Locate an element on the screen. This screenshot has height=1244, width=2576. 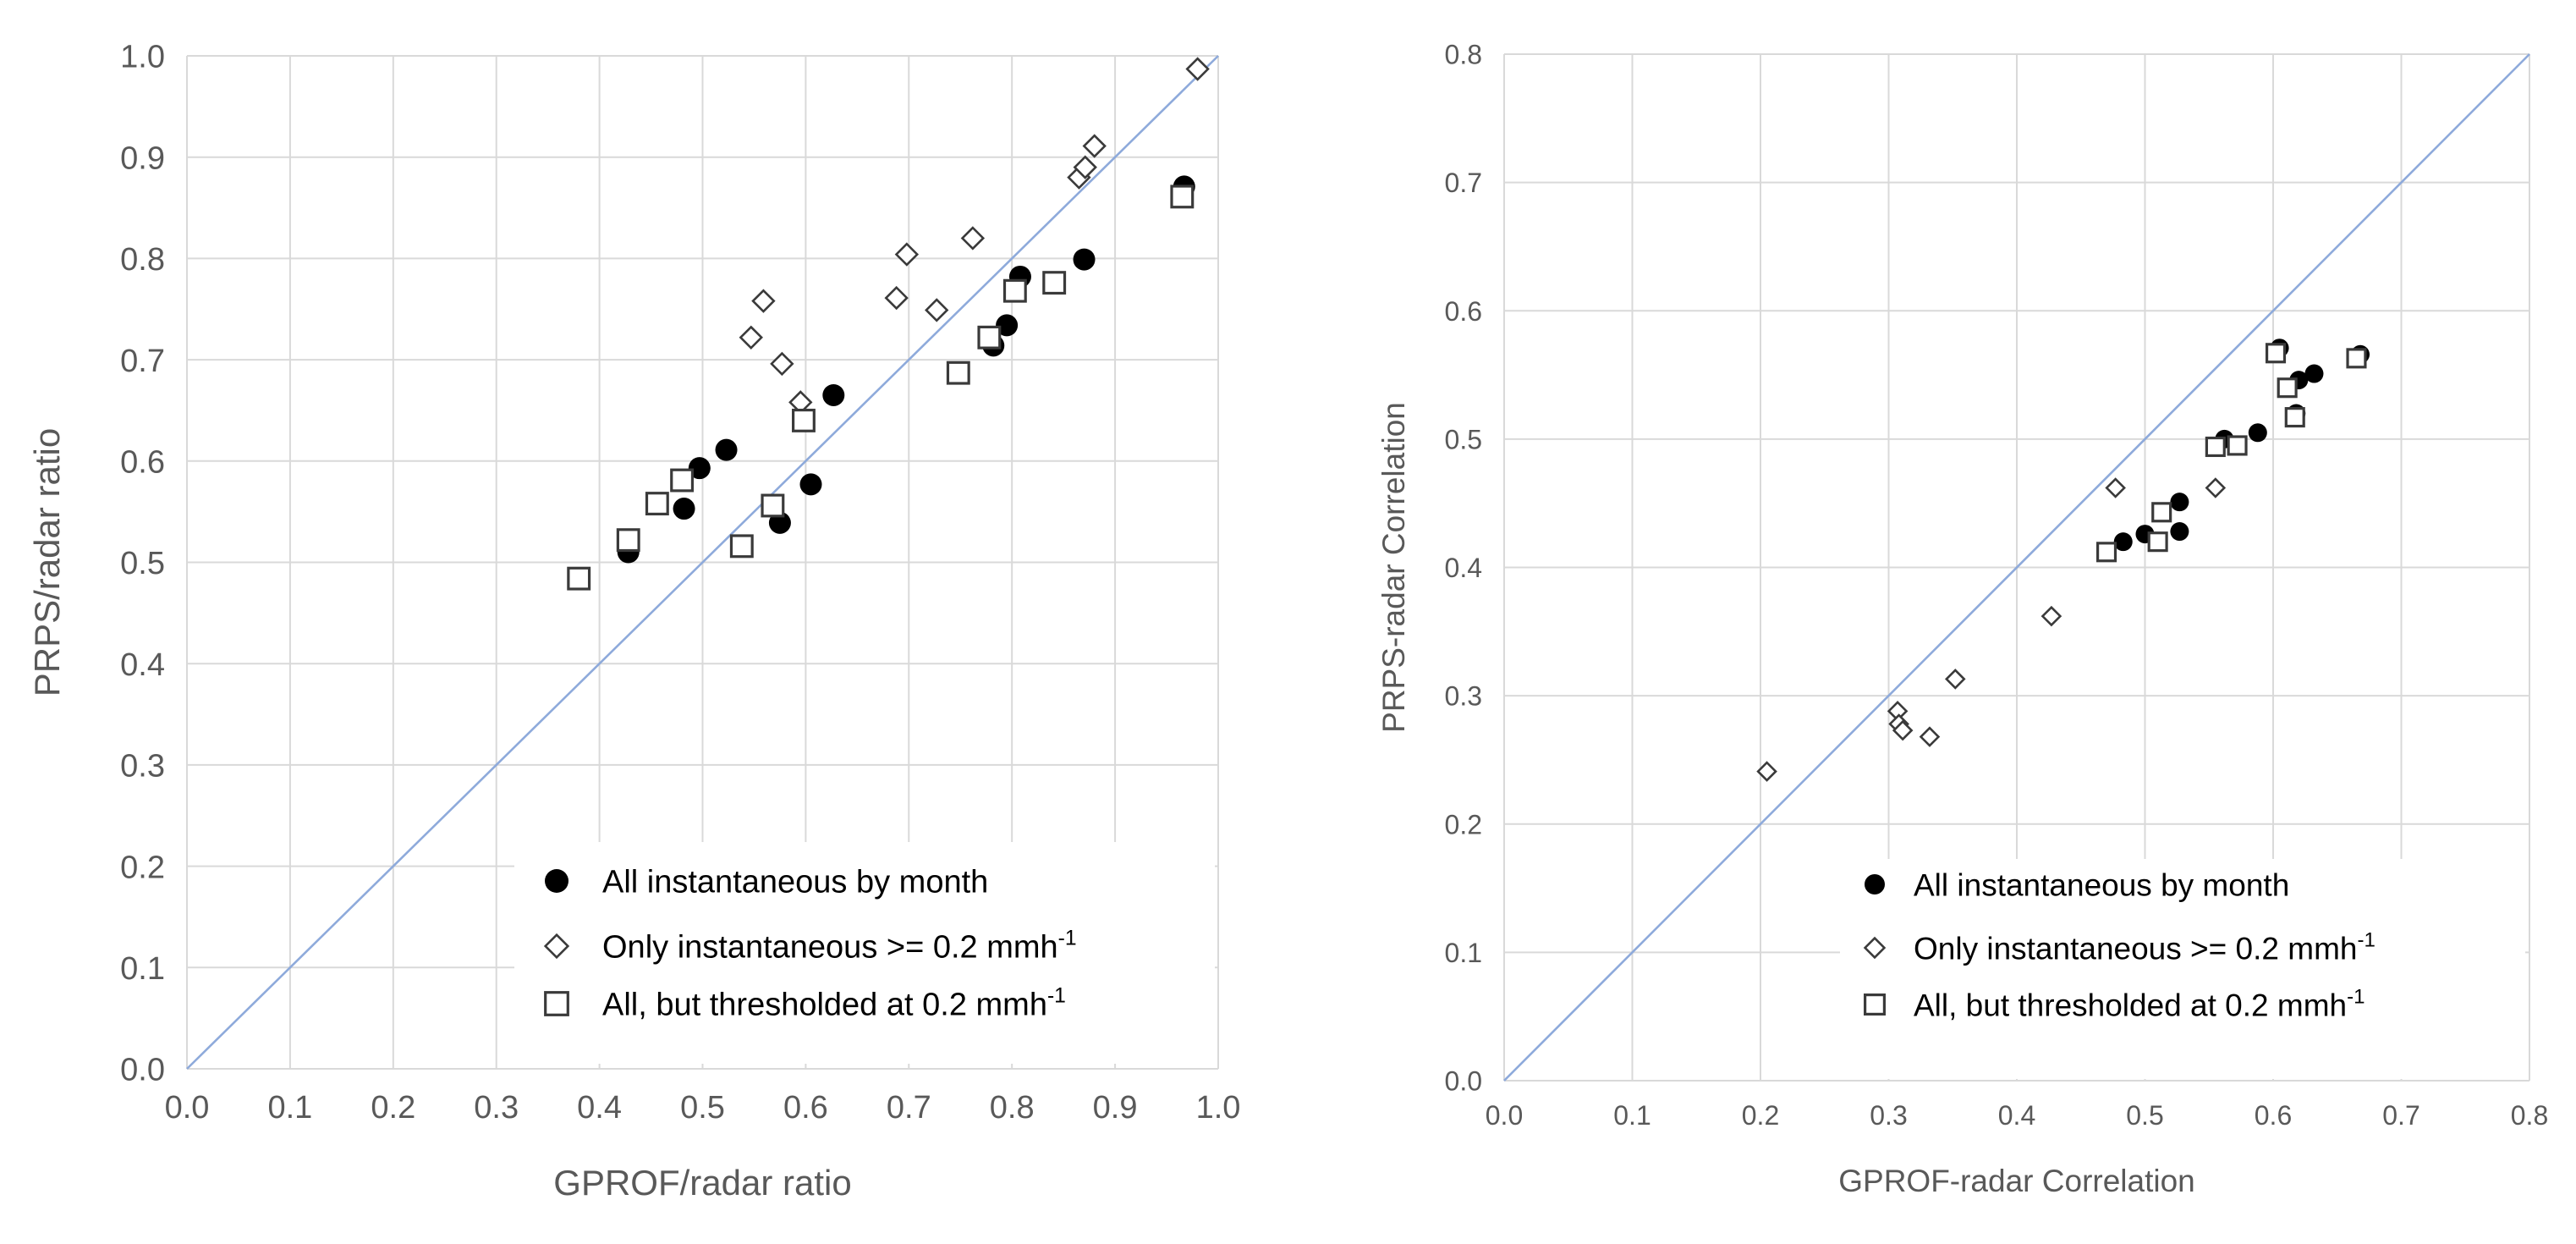
legend-label: All, but thresholded at 0.2 mmh-1 is located at coordinates (2140, 1005).